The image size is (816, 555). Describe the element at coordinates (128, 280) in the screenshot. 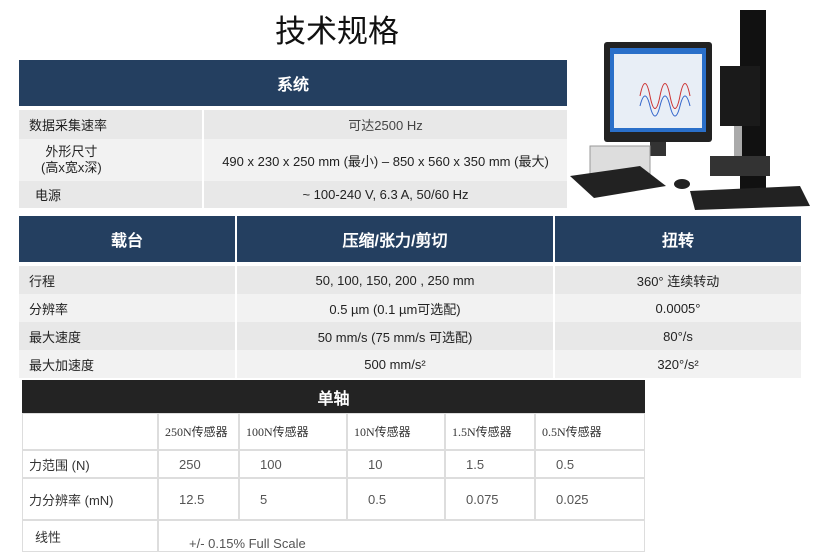

I see `stage-row-label: 行程` at that location.